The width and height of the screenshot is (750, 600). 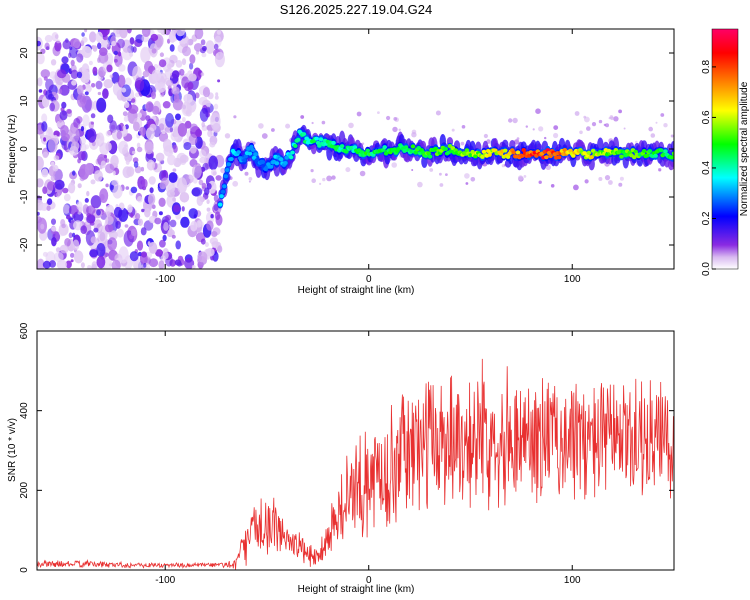 What do you see at coordinates (24, 570) in the screenshot?
I see `y-tick-label: 0` at bounding box center [24, 570].